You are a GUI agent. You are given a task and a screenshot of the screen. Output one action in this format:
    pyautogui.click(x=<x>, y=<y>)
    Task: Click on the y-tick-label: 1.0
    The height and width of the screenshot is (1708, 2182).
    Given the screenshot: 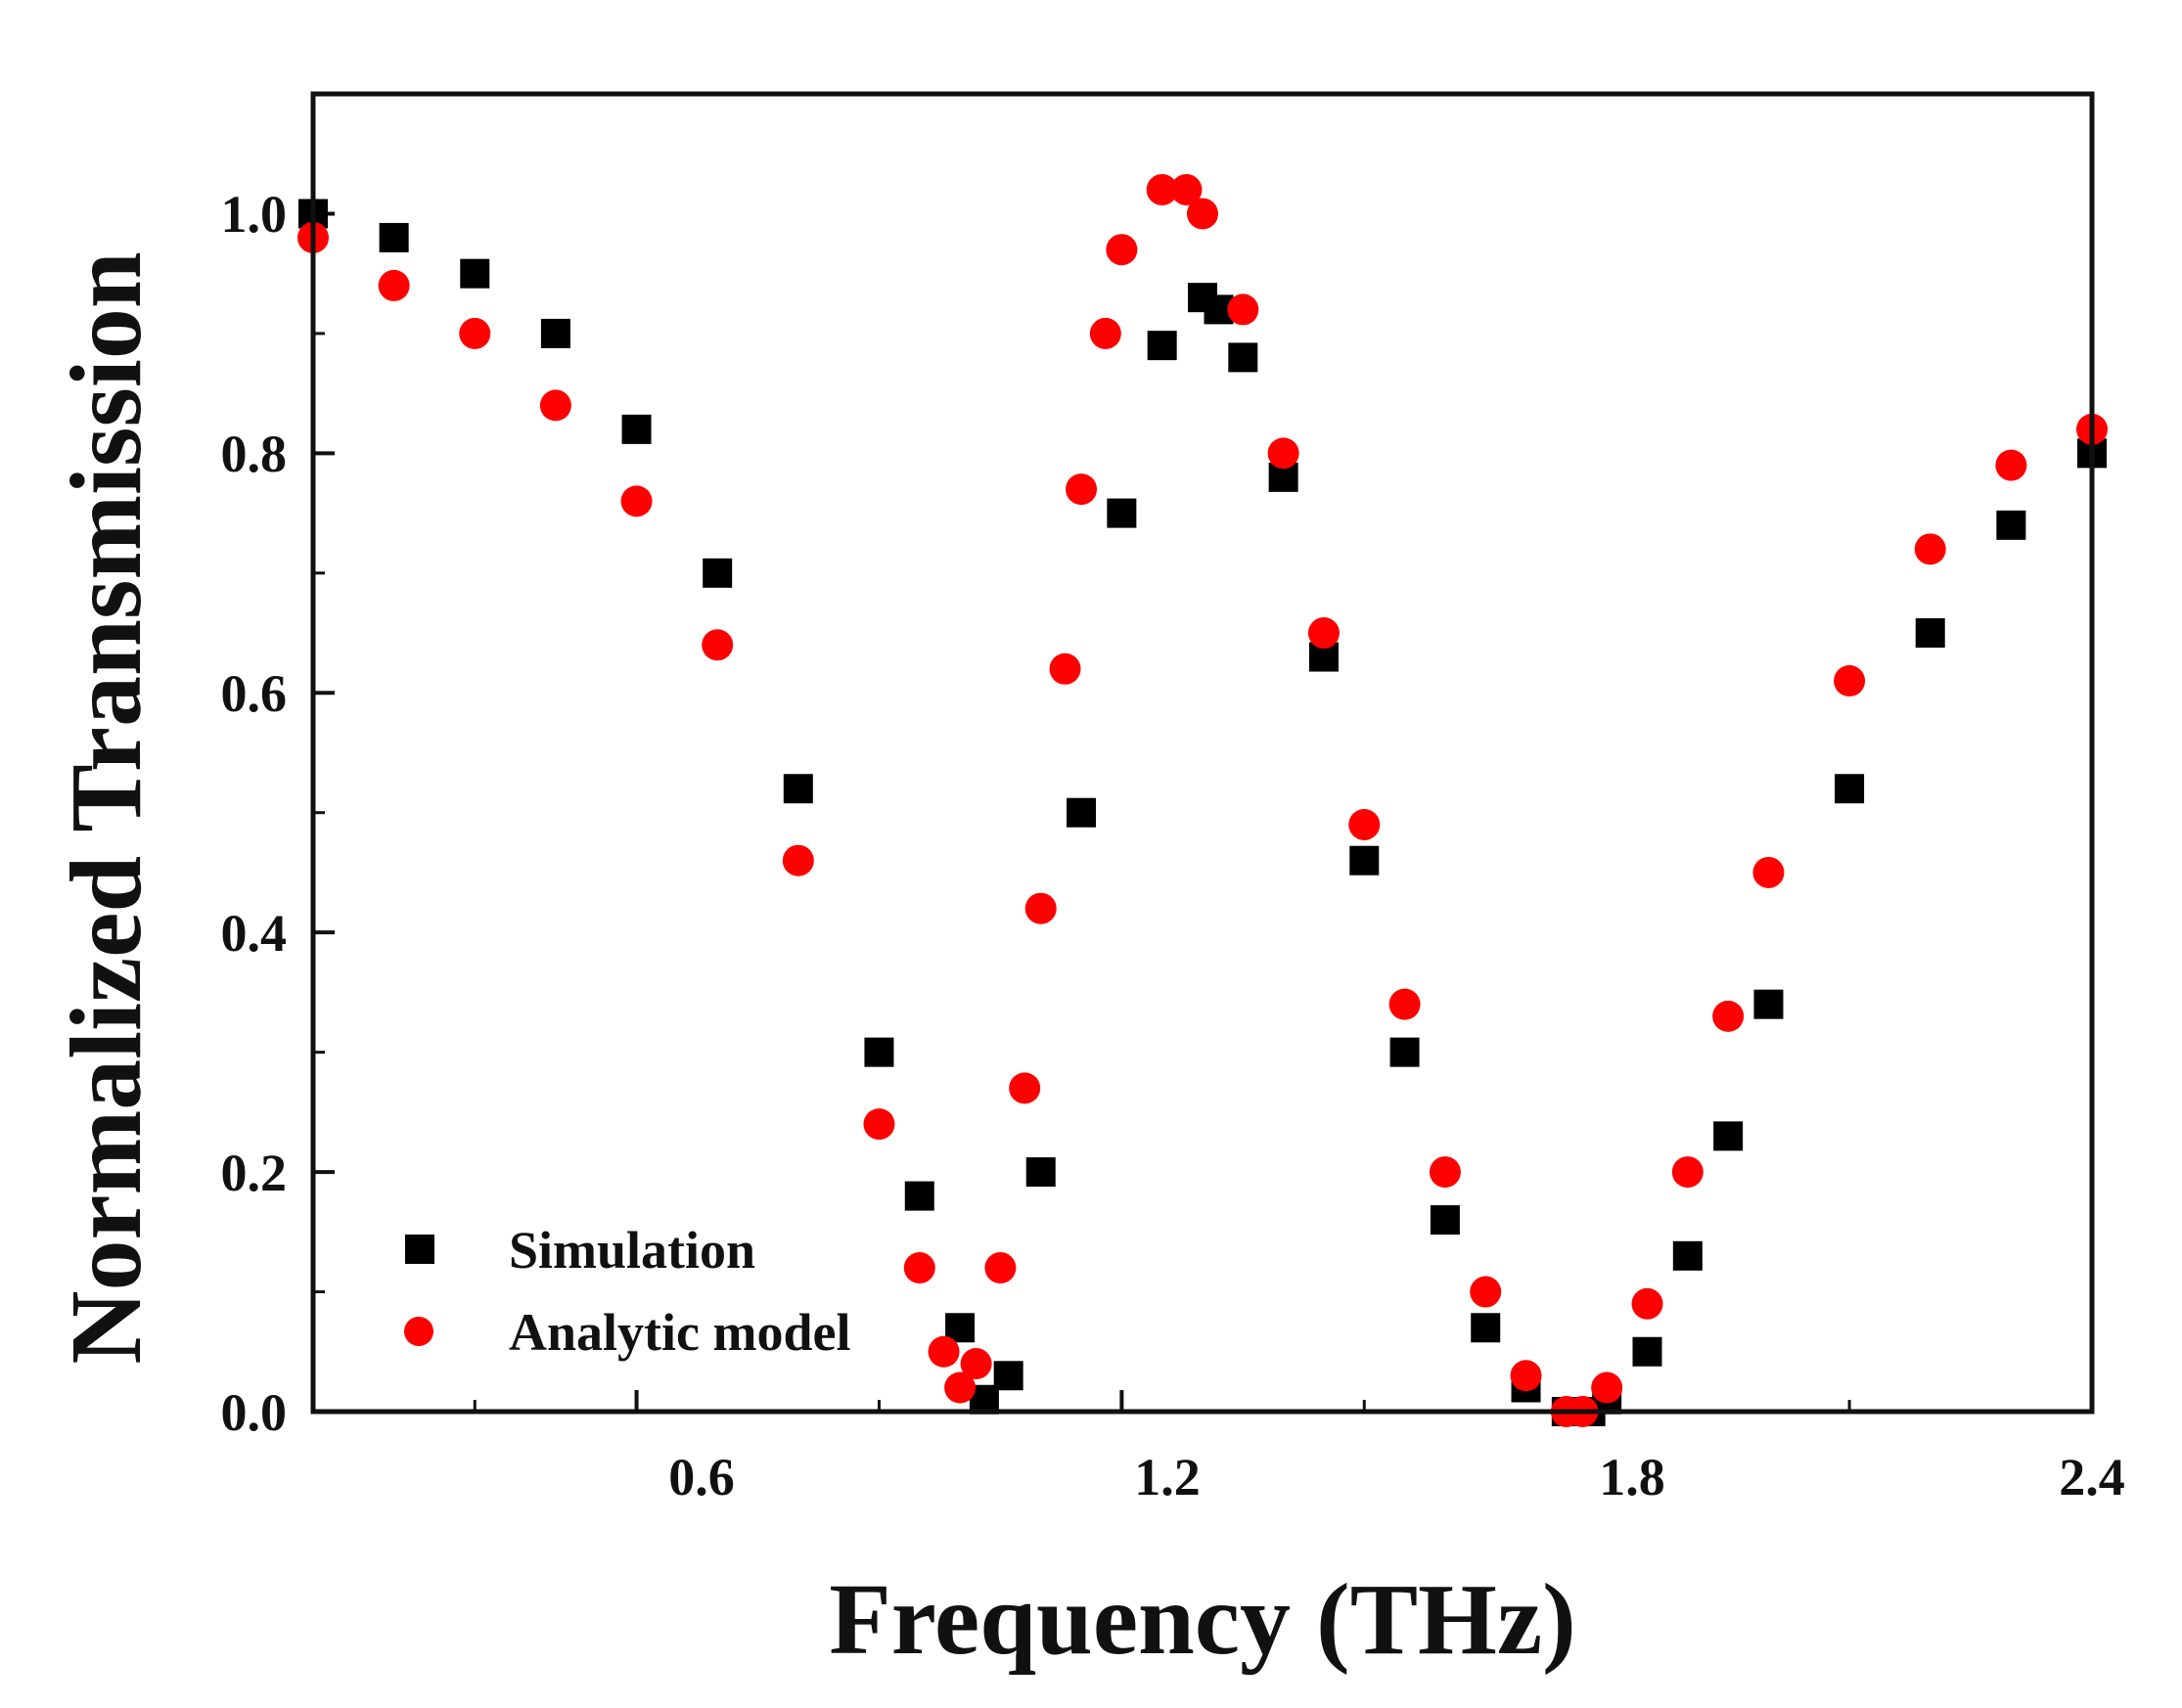 What is the action you would take?
    pyautogui.click(x=255, y=214)
    